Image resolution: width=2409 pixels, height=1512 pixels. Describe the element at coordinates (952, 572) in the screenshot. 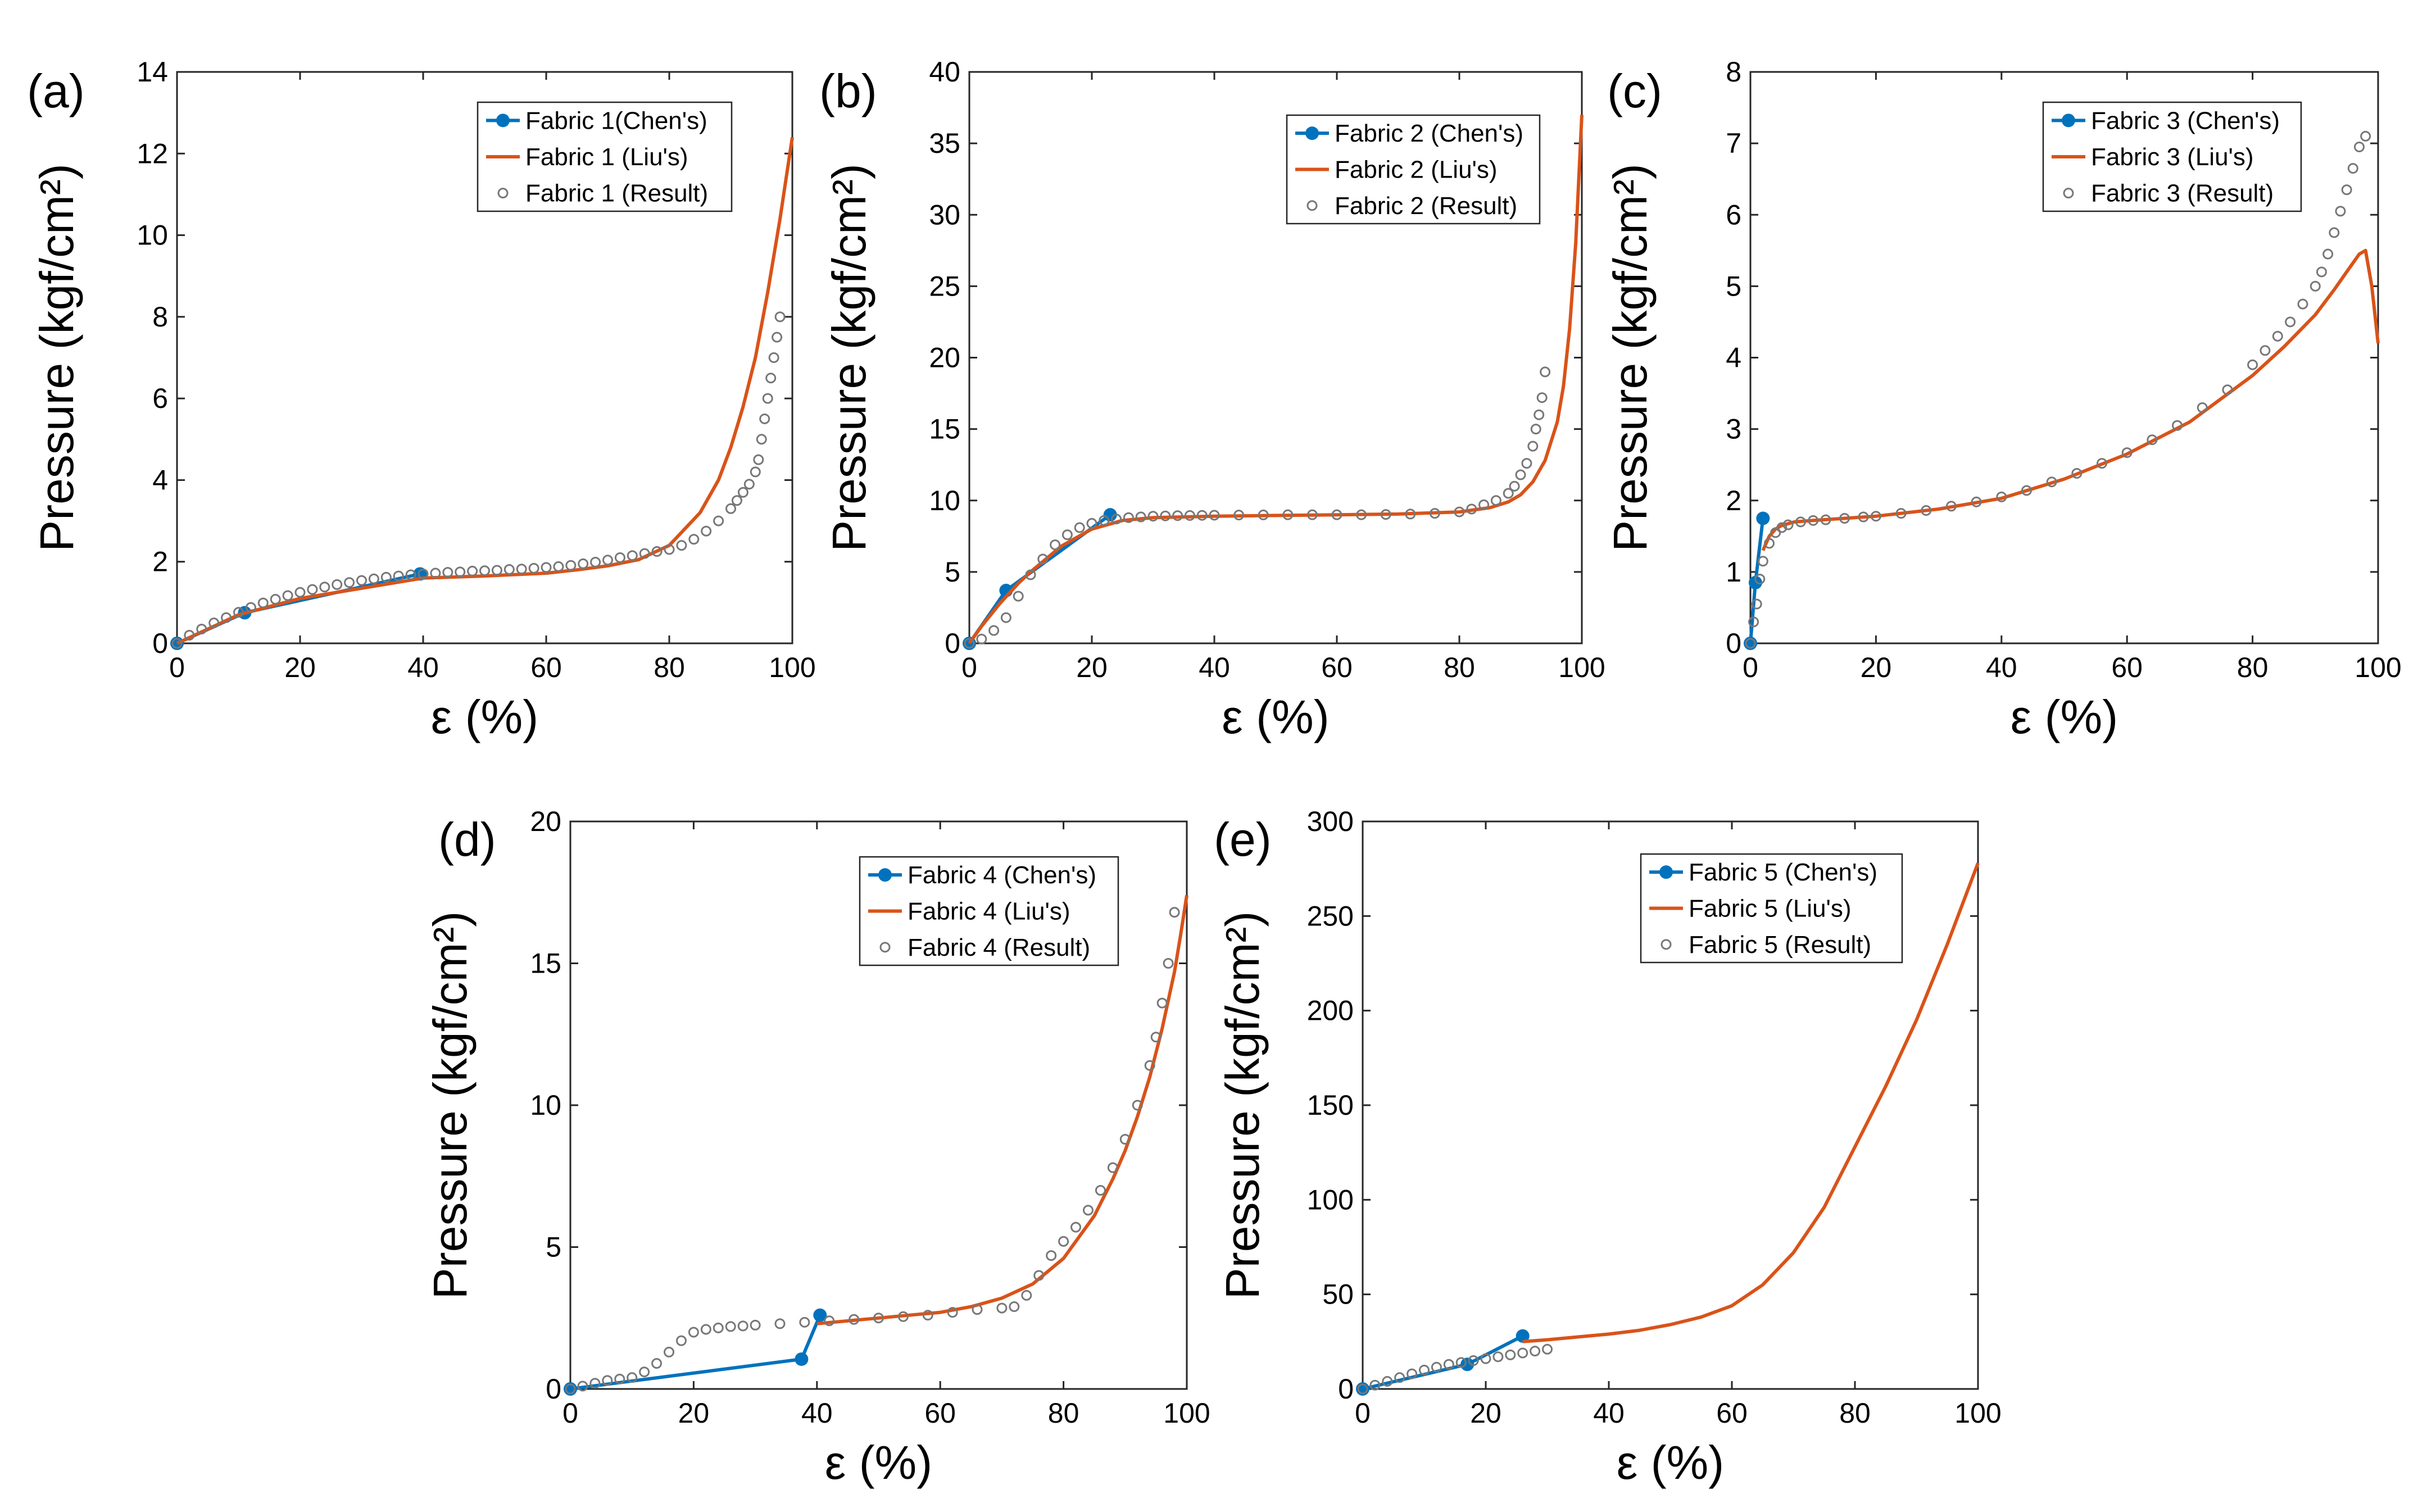

I see `y-tick-label: 5` at that location.